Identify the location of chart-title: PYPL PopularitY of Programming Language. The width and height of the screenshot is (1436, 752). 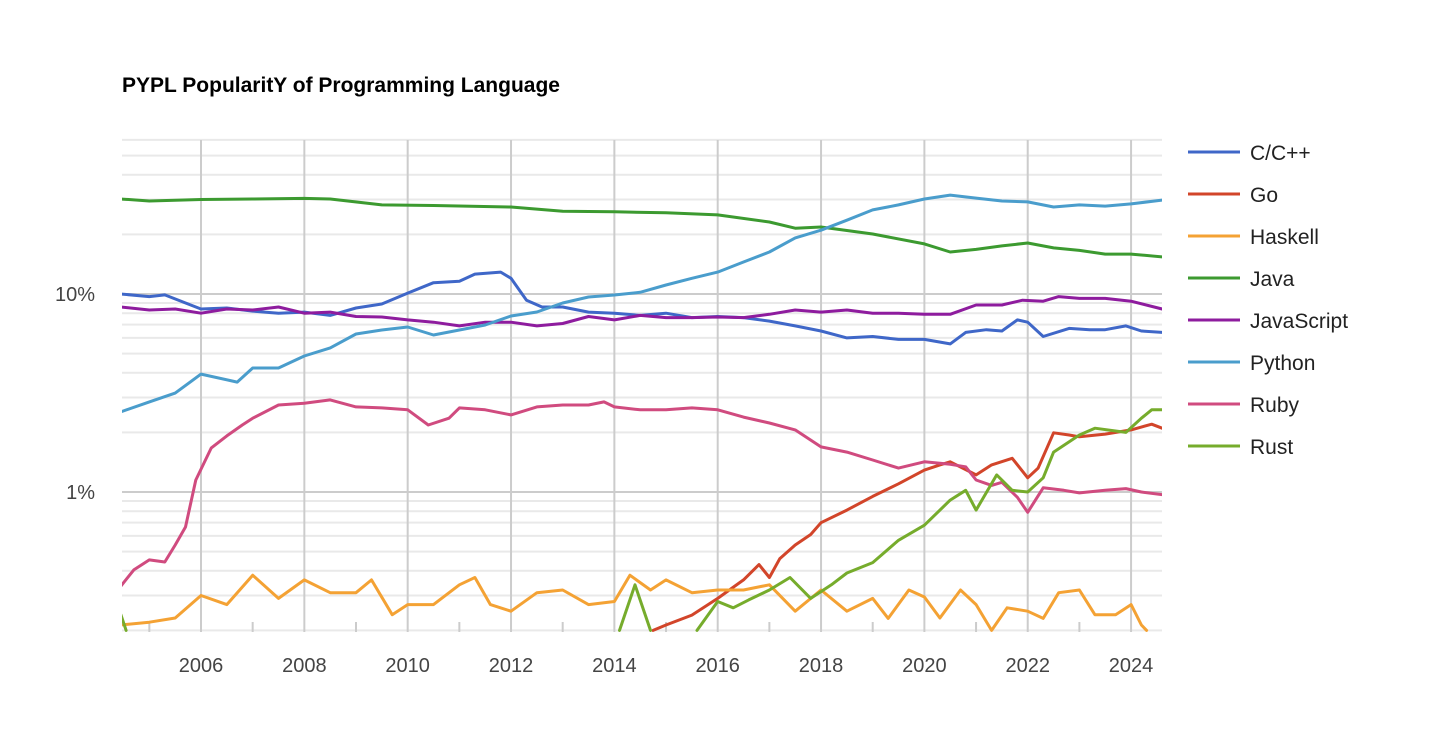
(341, 85).